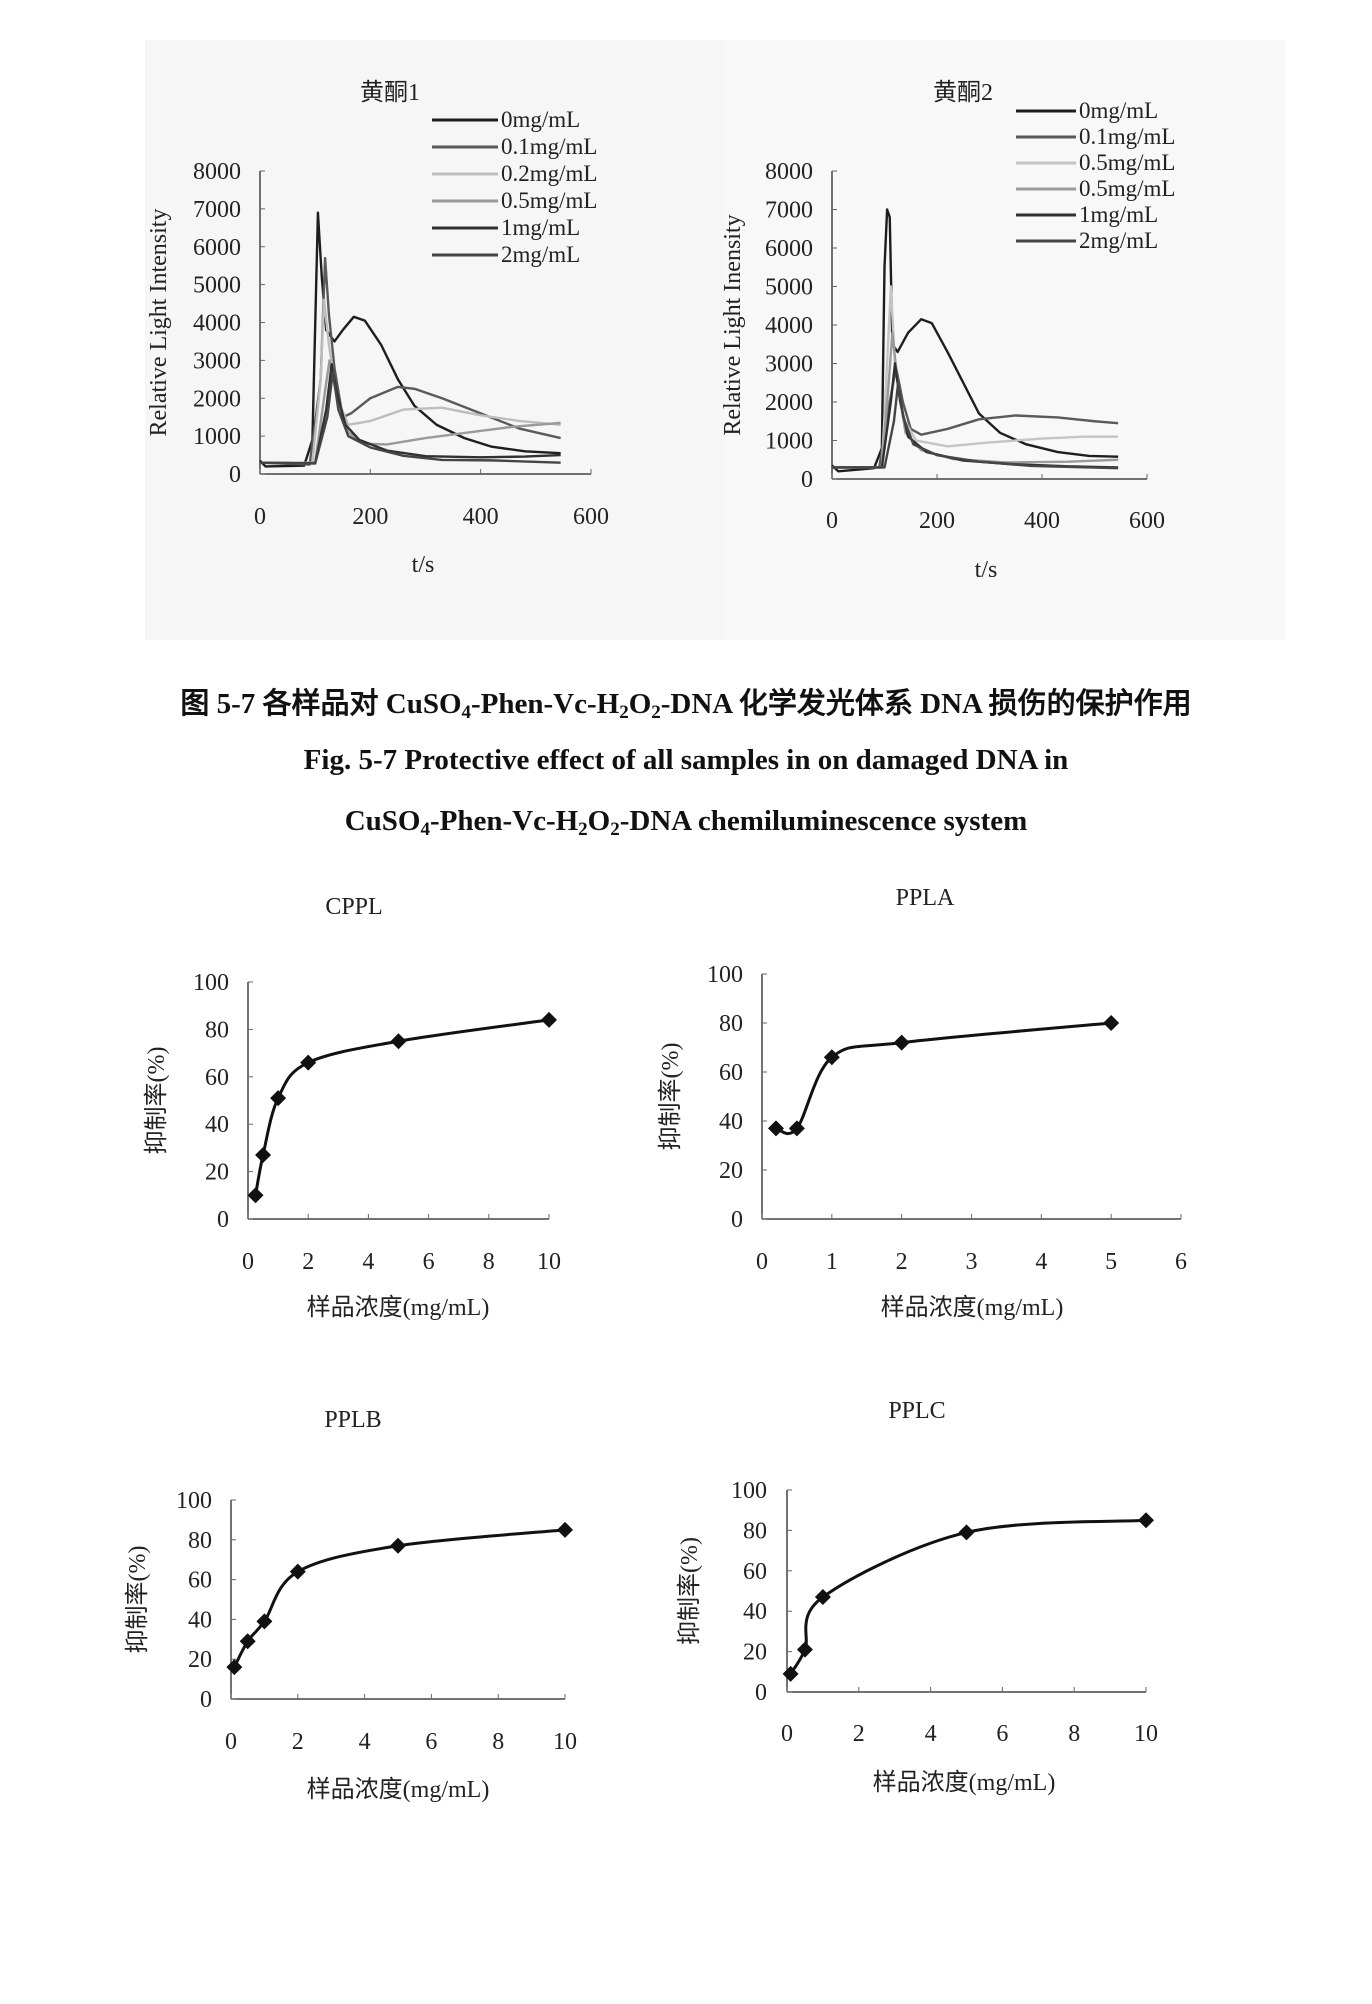  What do you see at coordinates (1111, 1262) in the screenshot?
I see `x-tick-label: 5` at bounding box center [1111, 1262].